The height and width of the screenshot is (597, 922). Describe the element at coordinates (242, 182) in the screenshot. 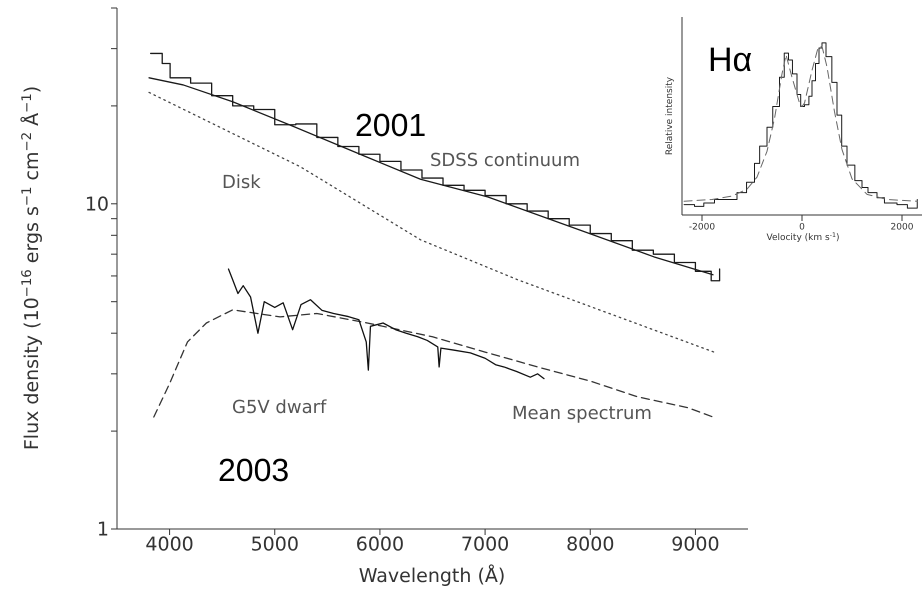

I see `annotation: Disk` at that location.